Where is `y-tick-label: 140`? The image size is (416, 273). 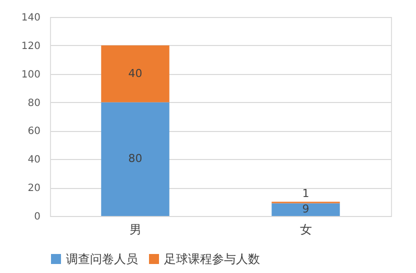
y-tick-label: 140 is located at coordinates (30, 18).